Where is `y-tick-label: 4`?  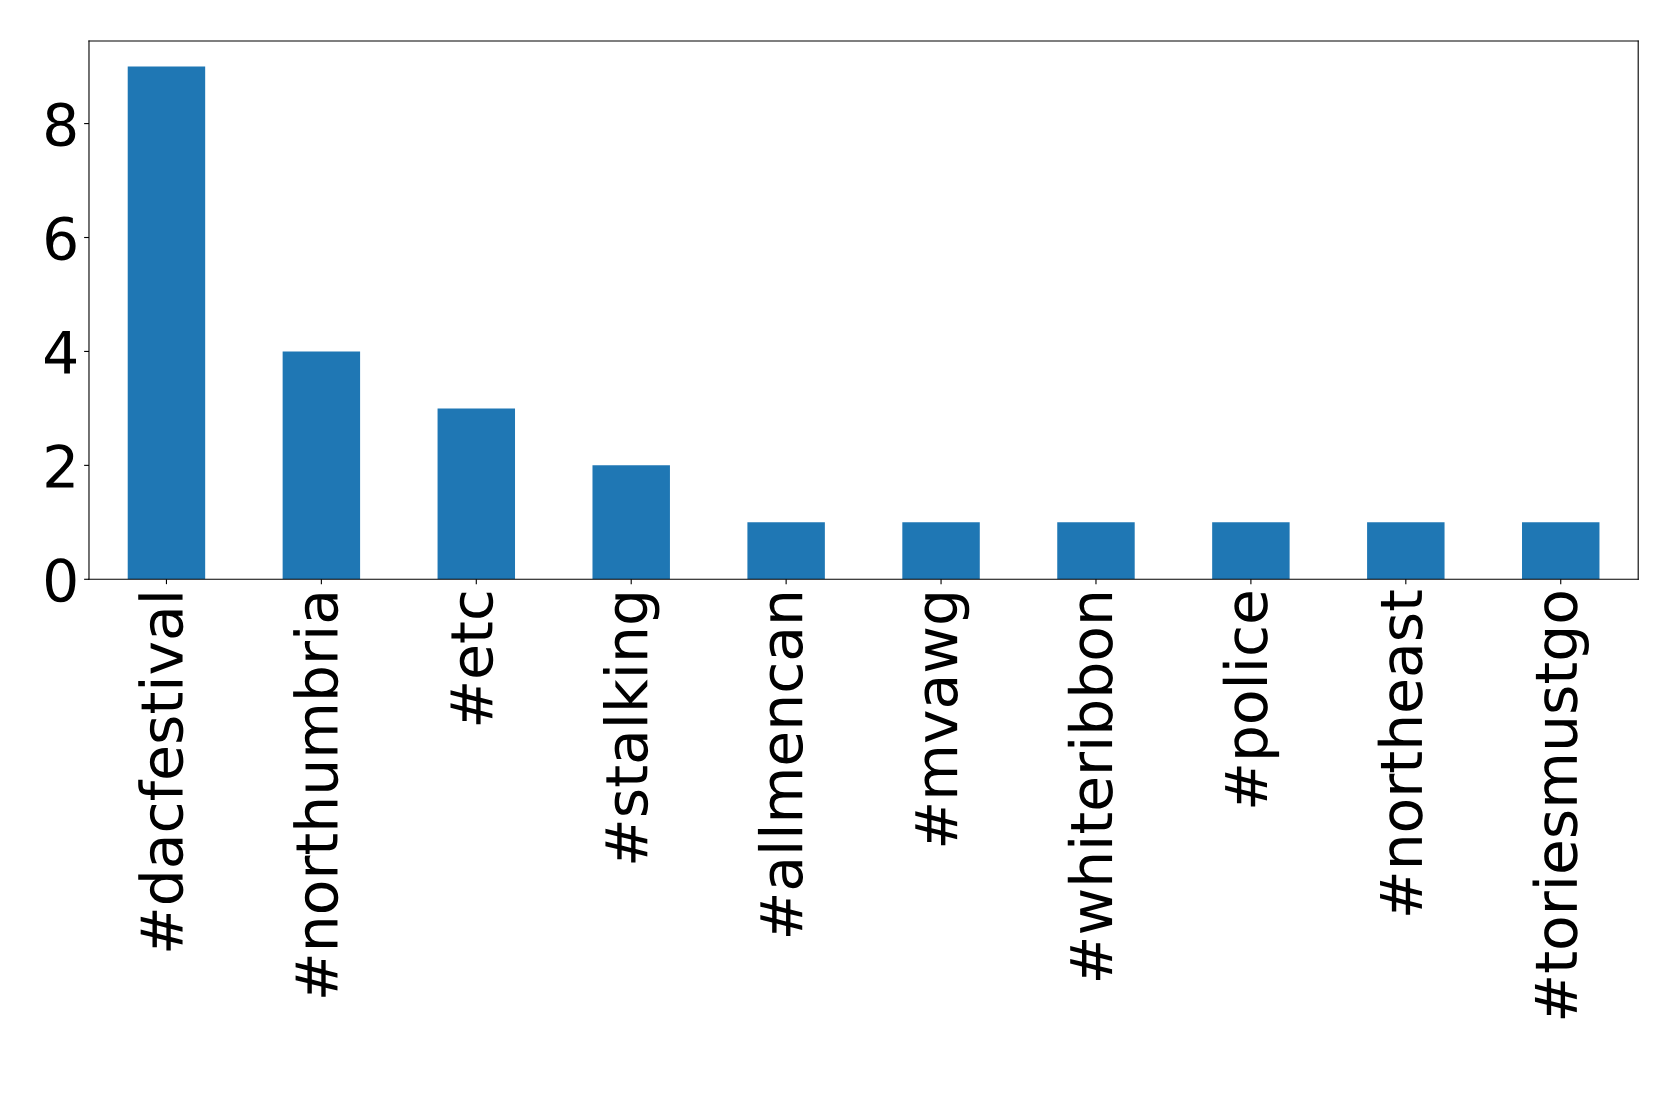 y-tick-label: 4 is located at coordinates (60, 352).